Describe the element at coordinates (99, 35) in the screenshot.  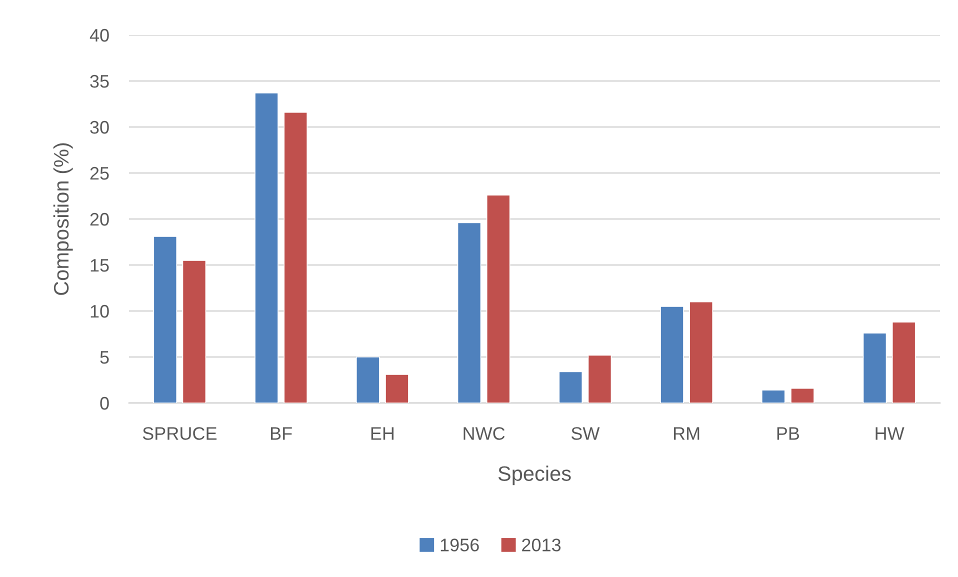
I see `y-tick-label: 40` at that location.